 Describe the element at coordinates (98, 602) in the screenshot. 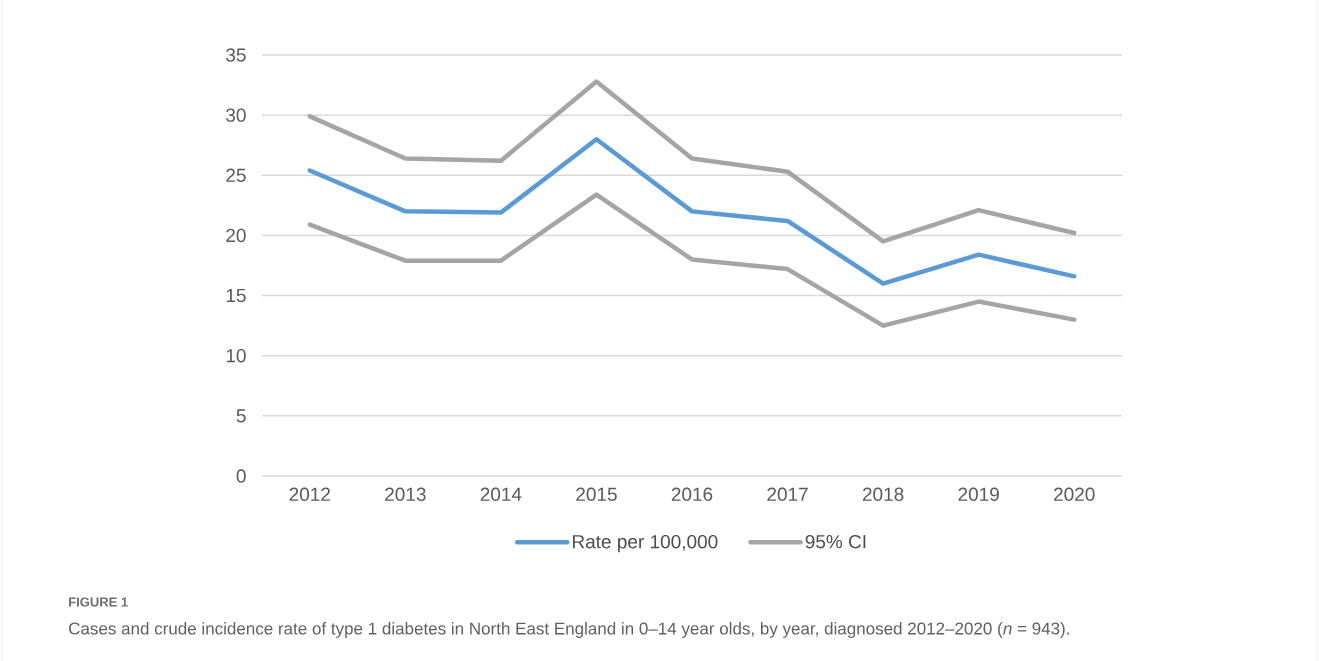

I see `caption: FIGURE 1` at that location.